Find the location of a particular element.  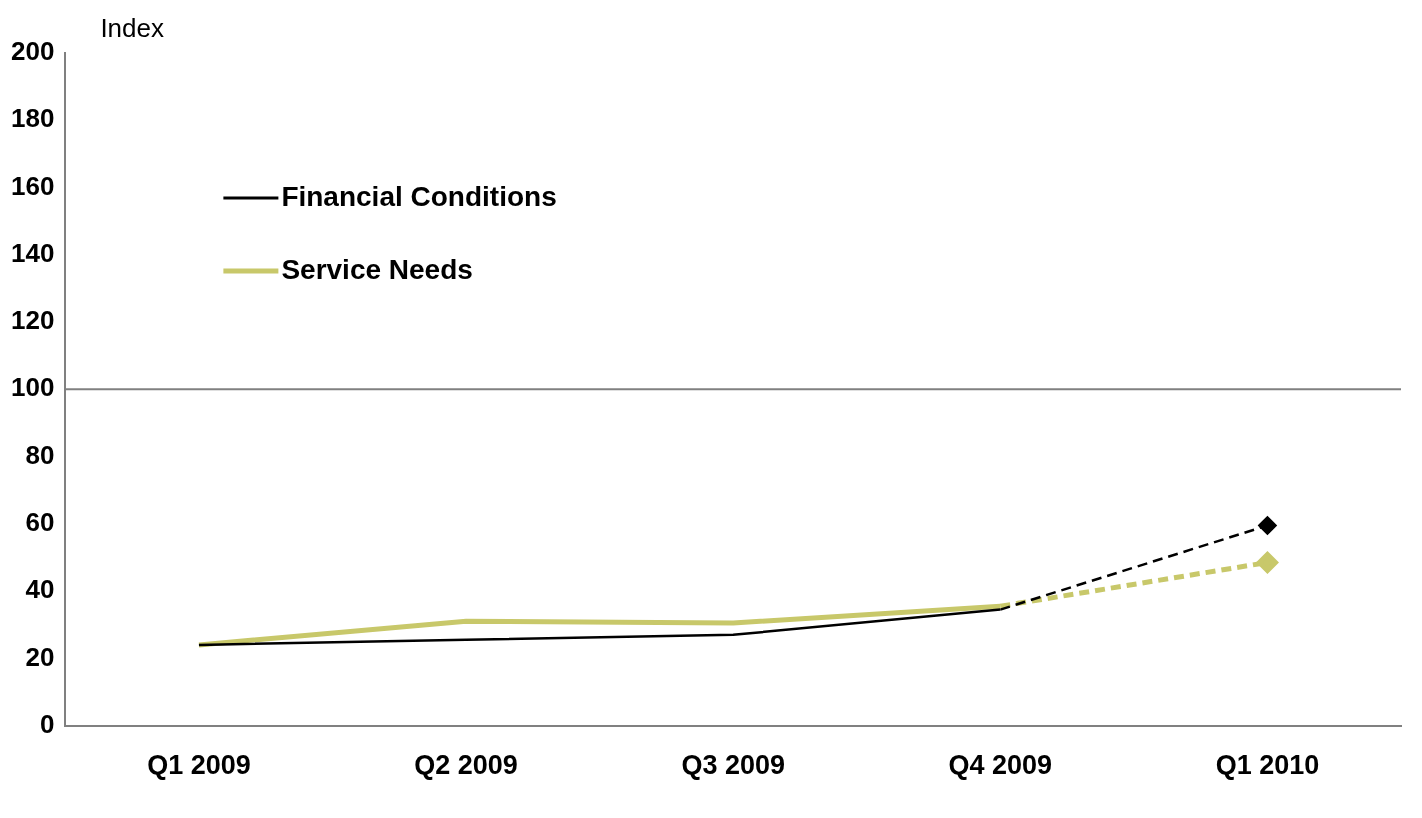

y-tick-label: 180 is located at coordinates (32, 118).